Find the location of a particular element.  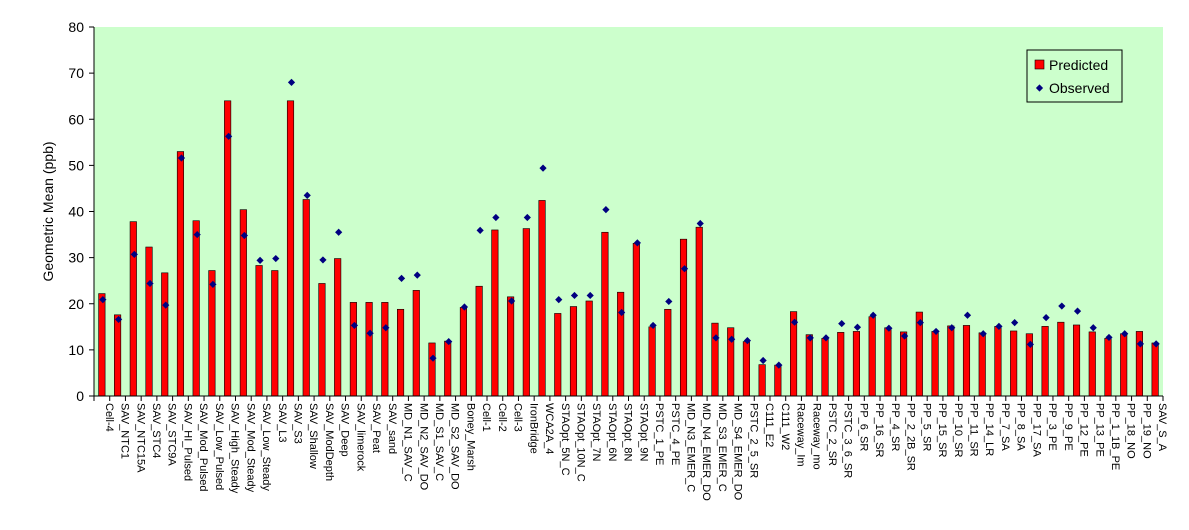

x-category-label: PP_9_PE is located at coordinates (1068, 427).